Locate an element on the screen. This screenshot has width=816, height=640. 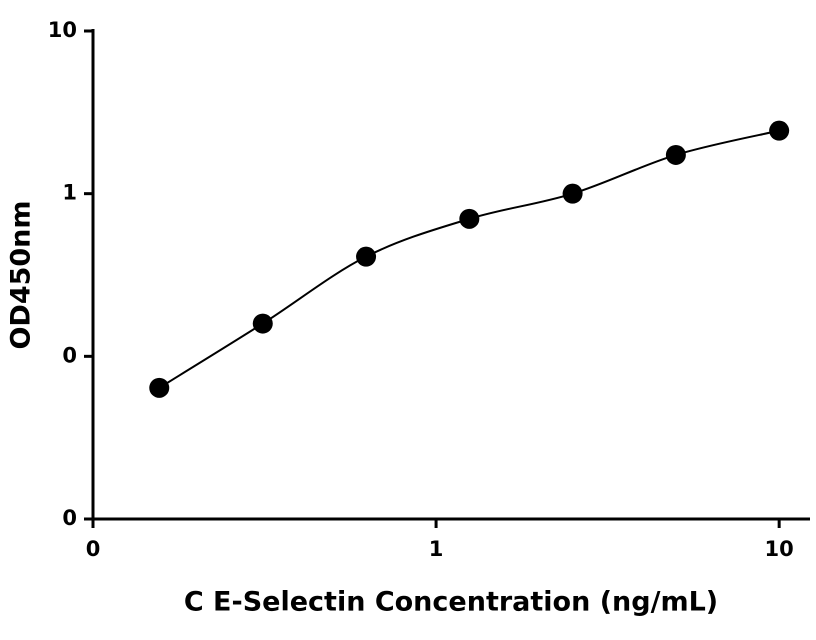
x-tick-label: 1 is located at coordinates (436, 549).